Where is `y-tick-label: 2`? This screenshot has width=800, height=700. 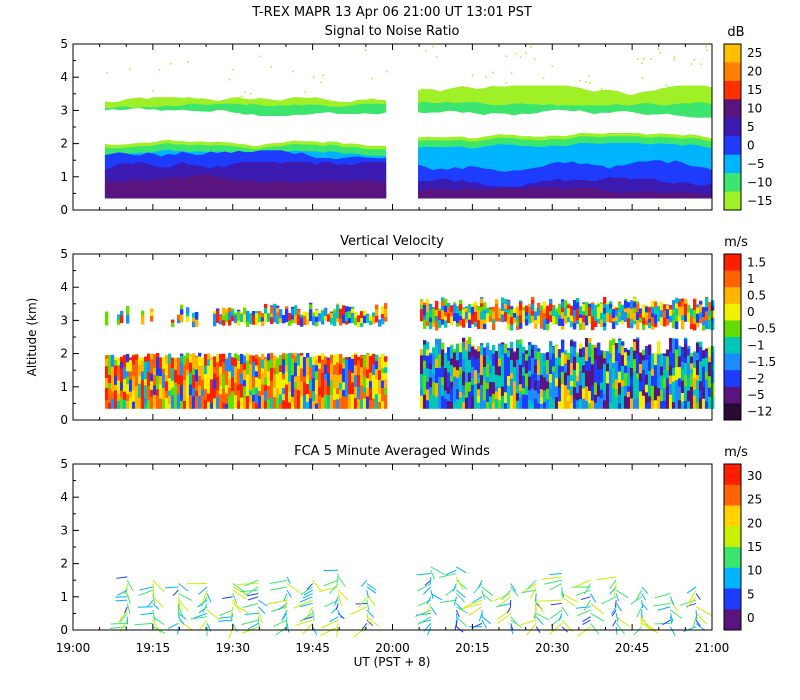 y-tick-label: 2 is located at coordinates (64, 564).